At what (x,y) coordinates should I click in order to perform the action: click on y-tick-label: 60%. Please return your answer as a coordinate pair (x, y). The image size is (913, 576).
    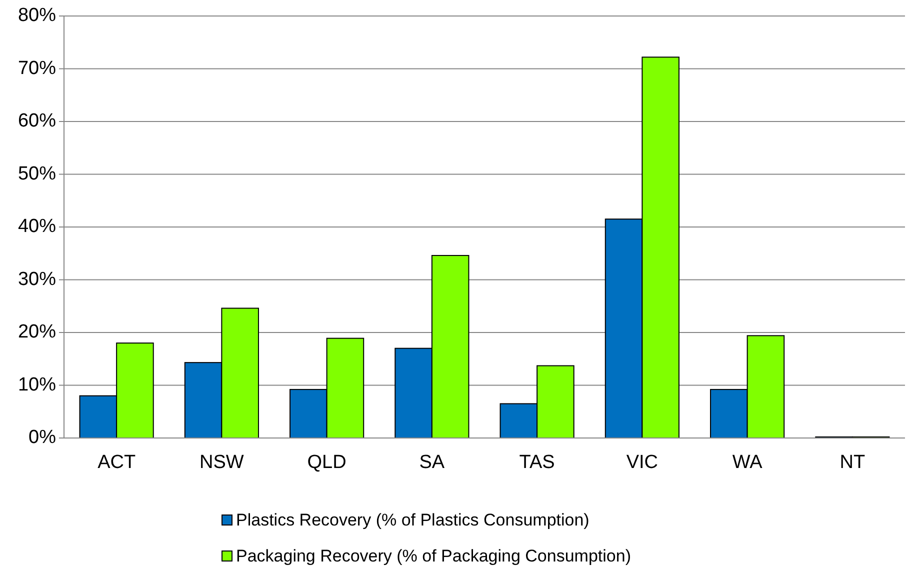
    Looking at the image, I should click on (37, 121).